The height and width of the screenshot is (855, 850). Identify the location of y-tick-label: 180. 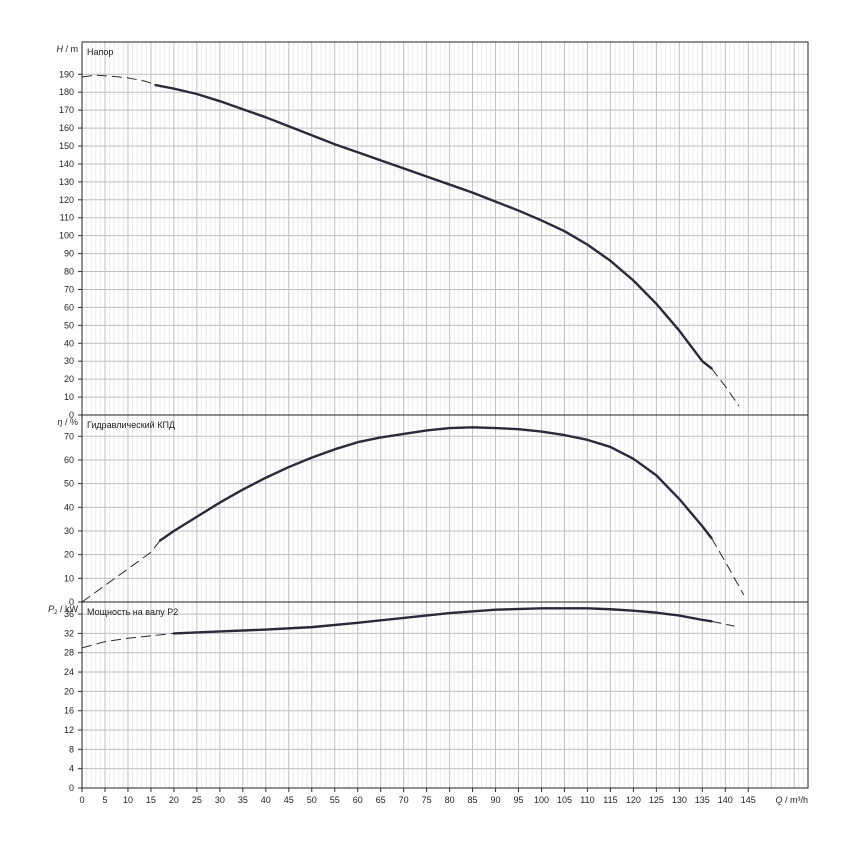
(66, 92).